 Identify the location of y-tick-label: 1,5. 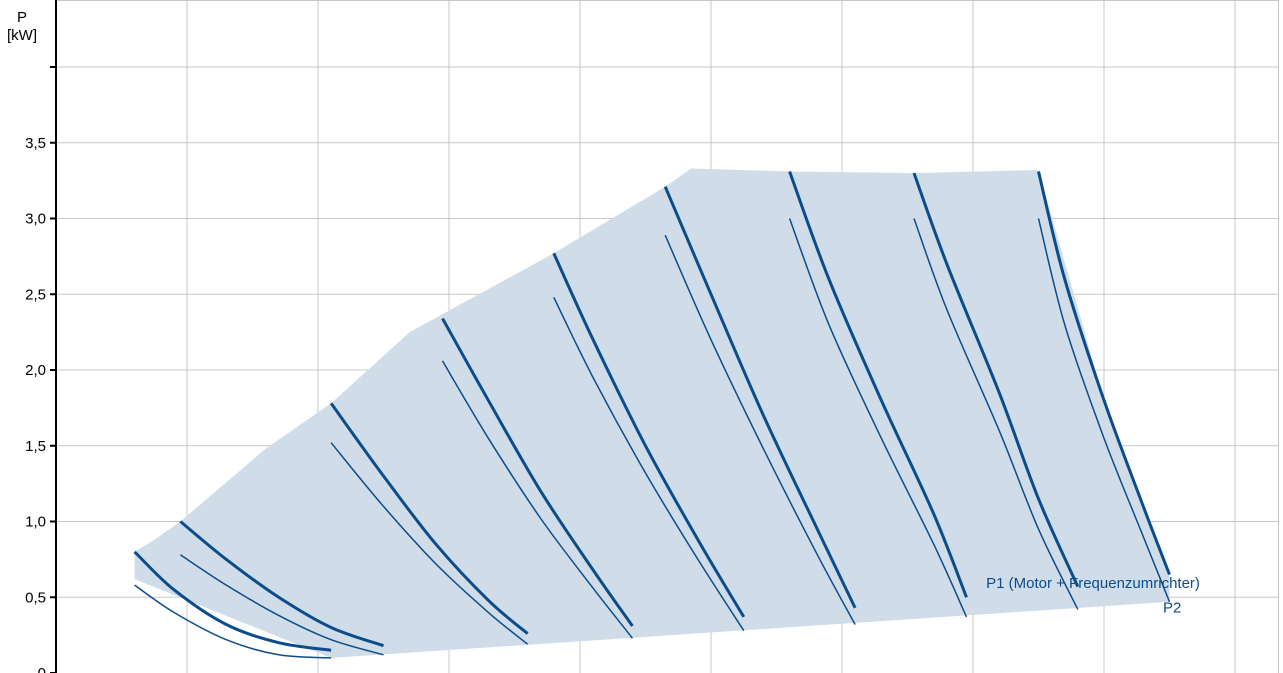
(35, 446).